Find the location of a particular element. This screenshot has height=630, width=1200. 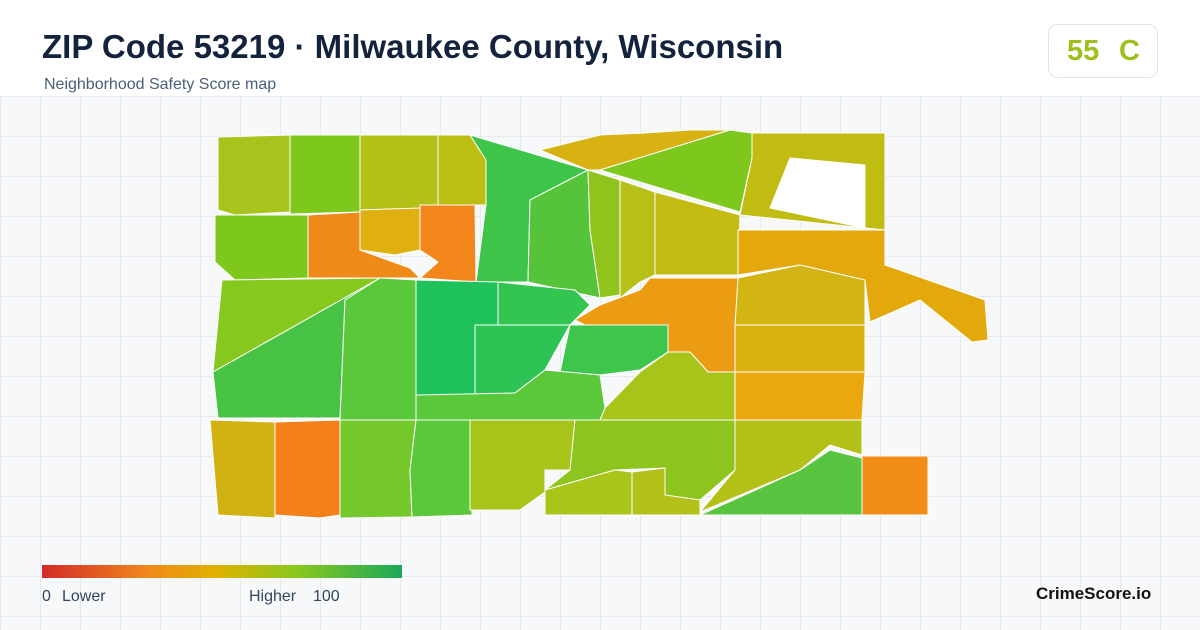

region-gap is located at coordinates (817, 193).